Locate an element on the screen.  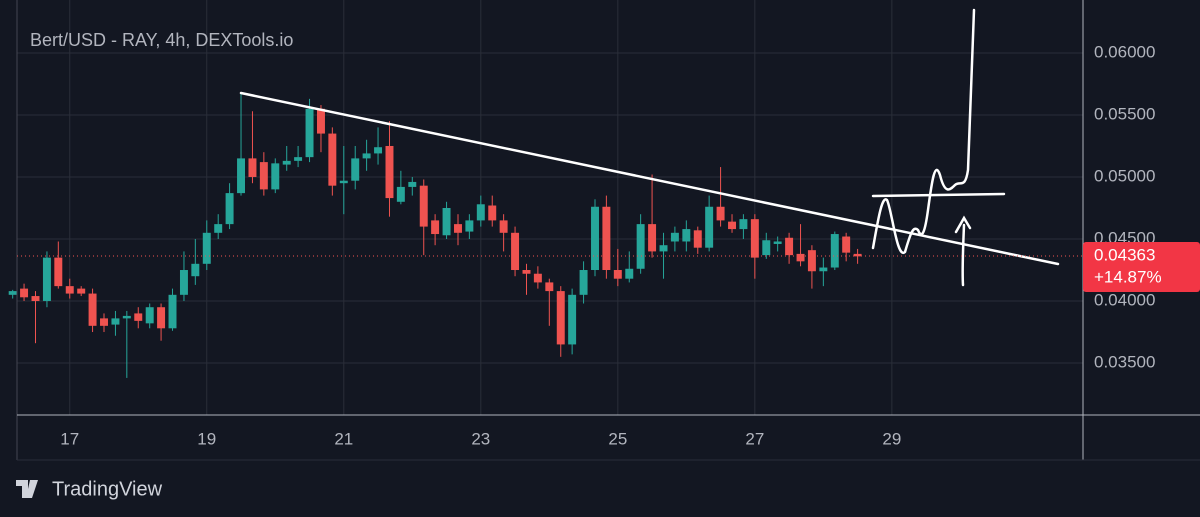
x-tick-label: 23 is located at coordinates (480, 438).